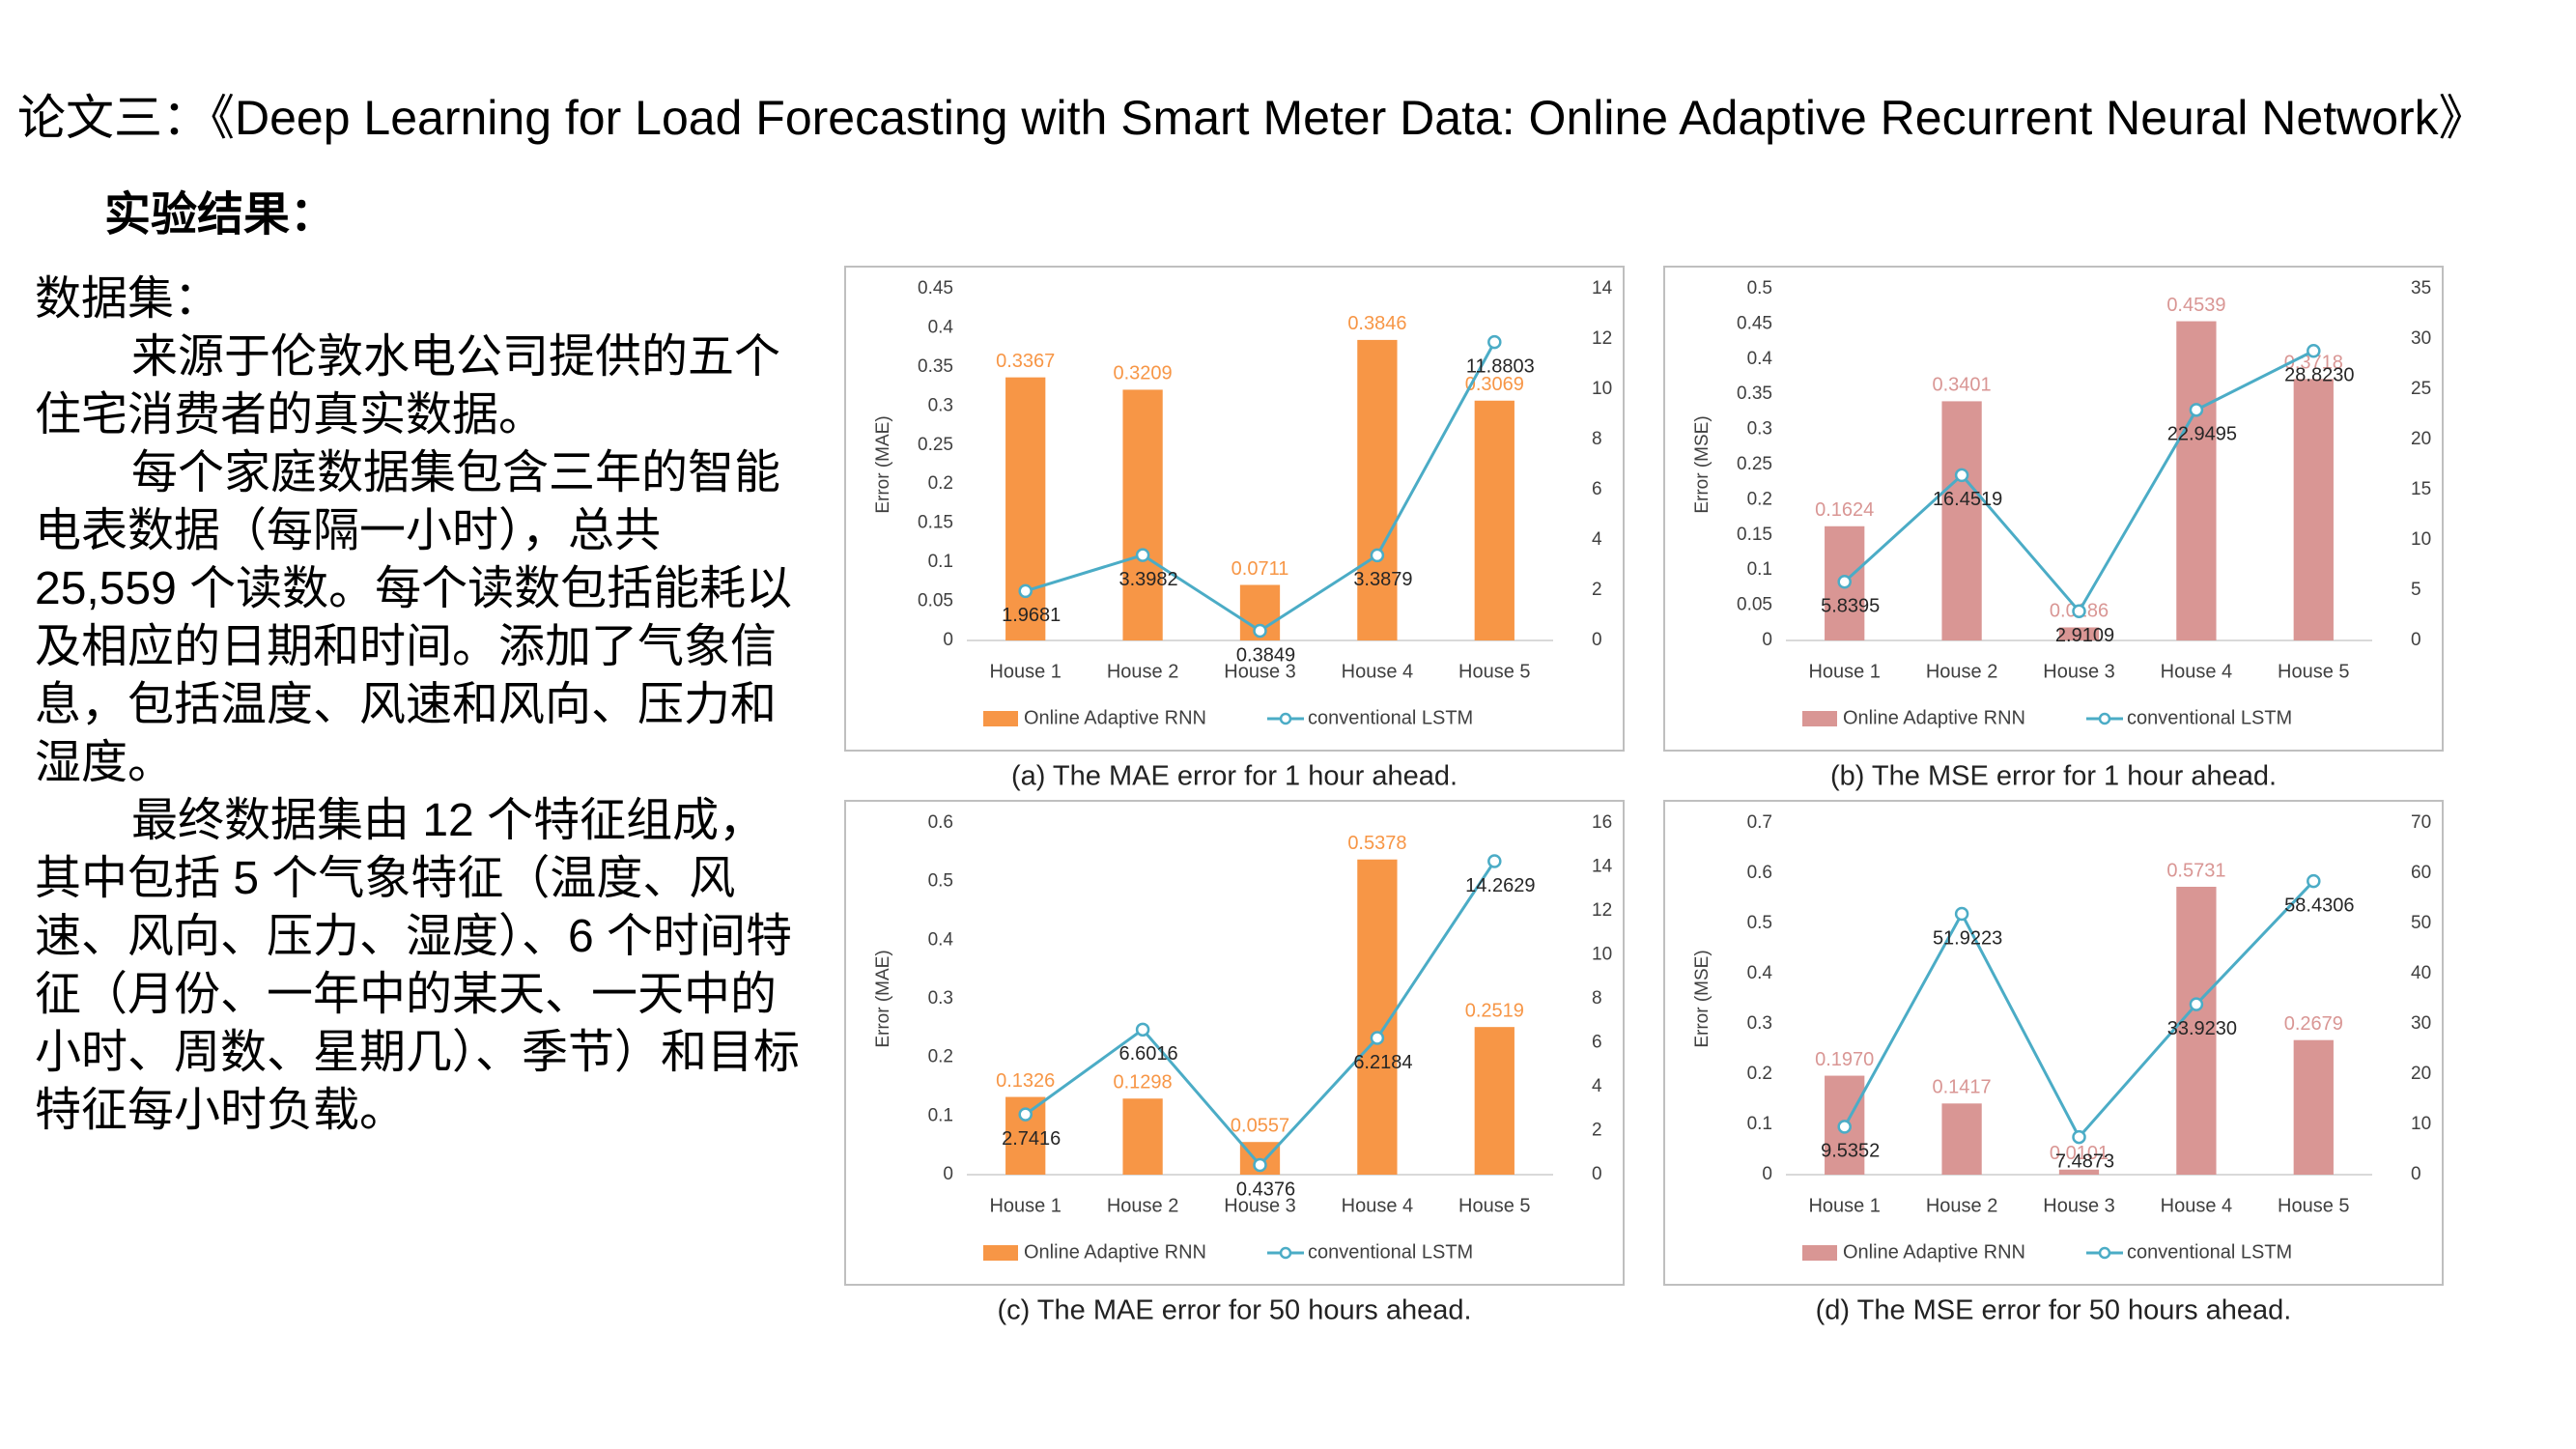 This screenshot has width=2576, height=1449. I want to click on y2-tick-label: 20, so click(2421, 1074).